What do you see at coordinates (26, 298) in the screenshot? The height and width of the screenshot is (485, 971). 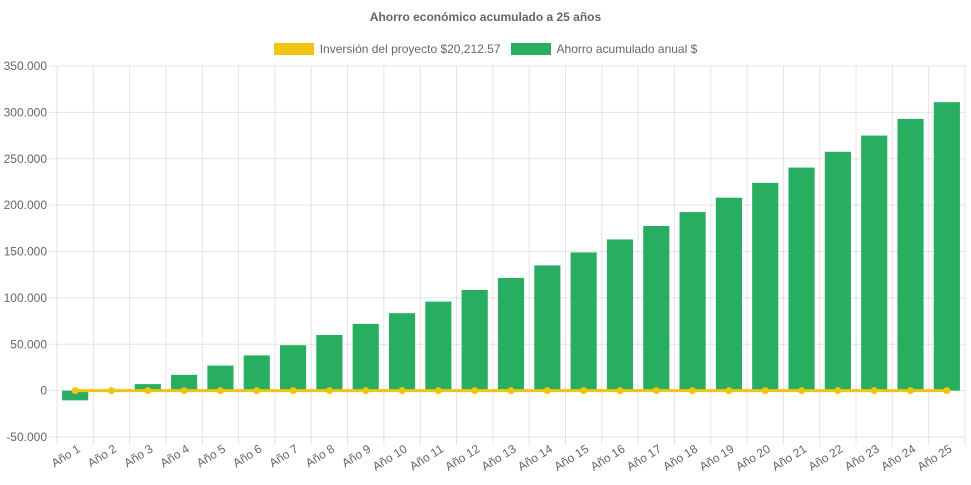 I see `y-tick-label: 100.000` at bounding box center [26, 298].